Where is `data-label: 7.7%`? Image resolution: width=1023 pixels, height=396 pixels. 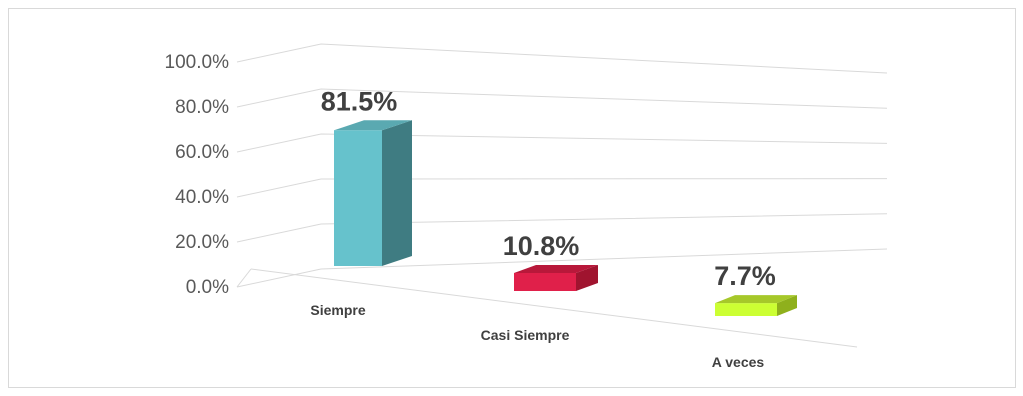
data-label: 7.7% is located at coordinates (745, 276).